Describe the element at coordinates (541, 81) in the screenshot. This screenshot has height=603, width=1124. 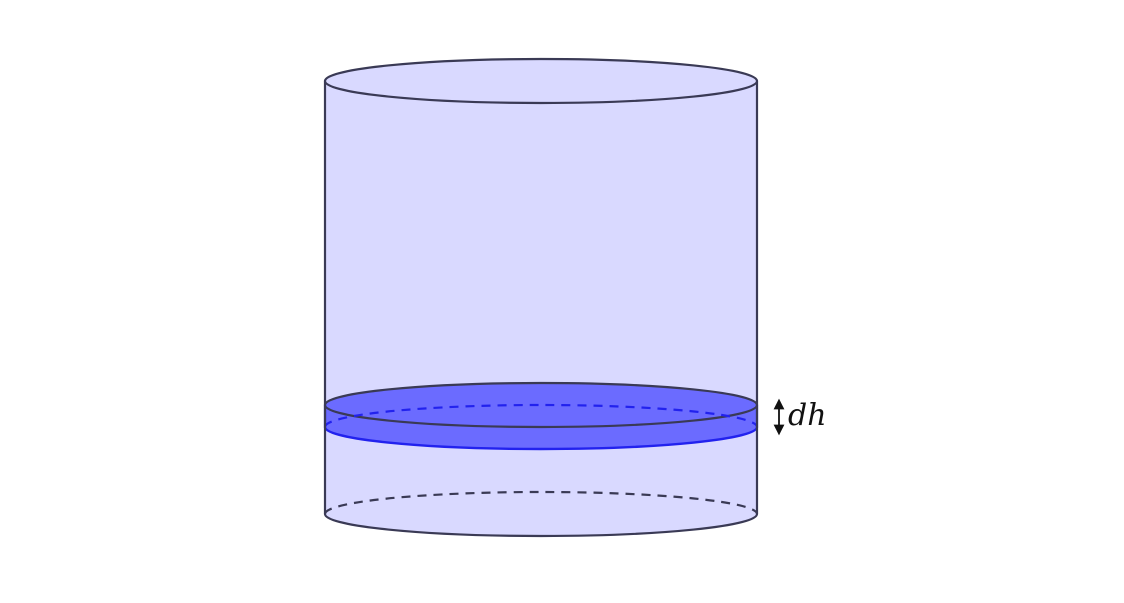
I see `cylinder-top-ellipse` at that location.